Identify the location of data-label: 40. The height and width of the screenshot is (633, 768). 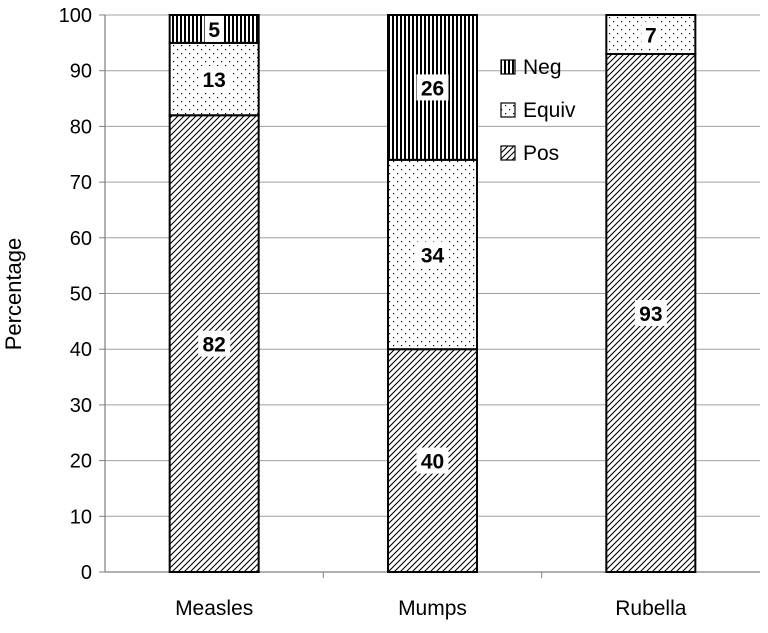
(432, 462).